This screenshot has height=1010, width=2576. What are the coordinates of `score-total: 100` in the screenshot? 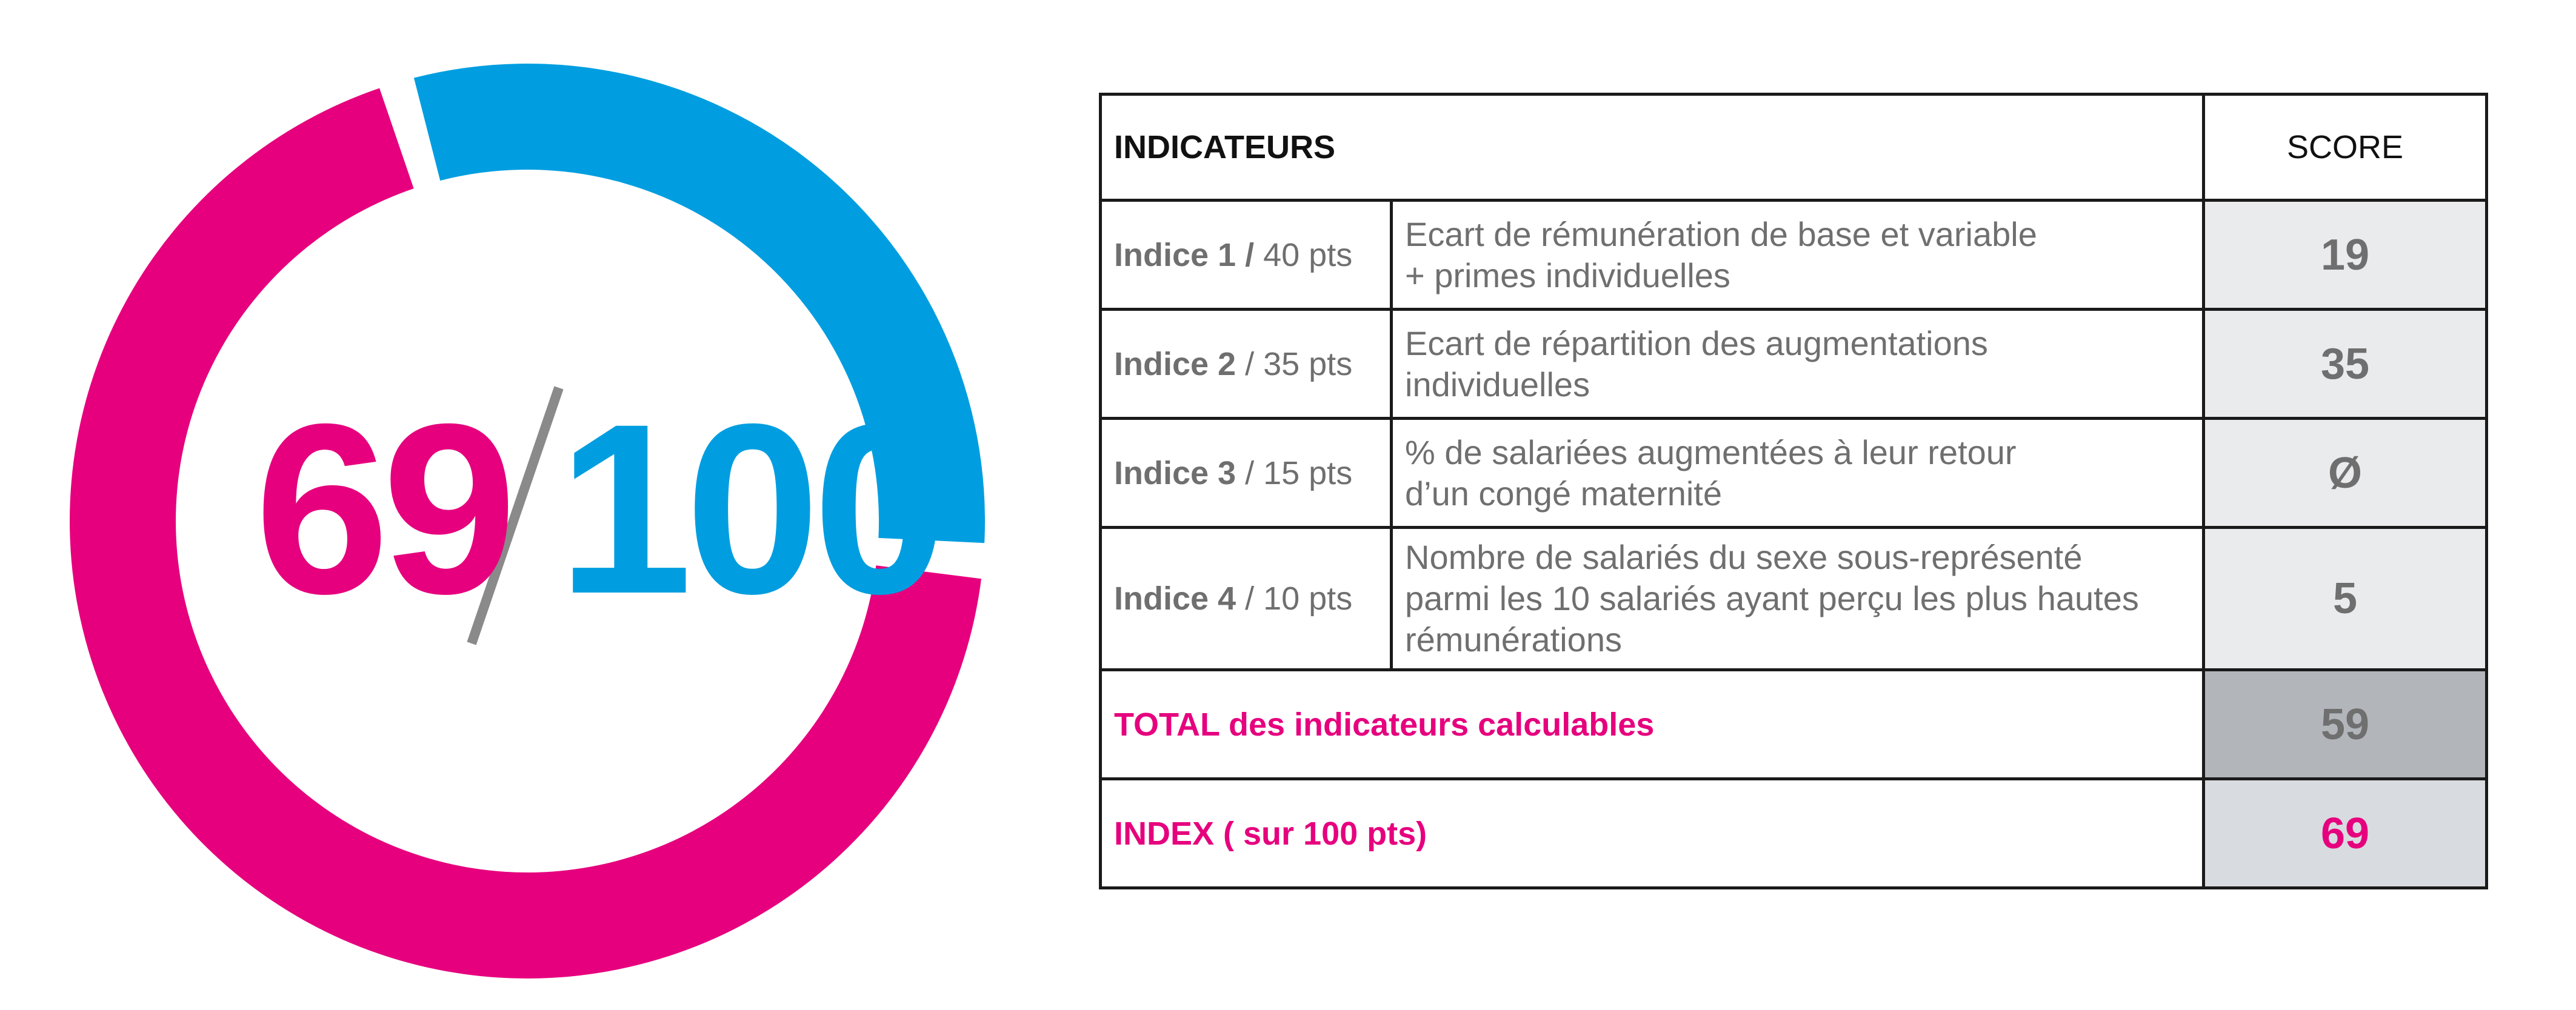 It's located at (752, 508).